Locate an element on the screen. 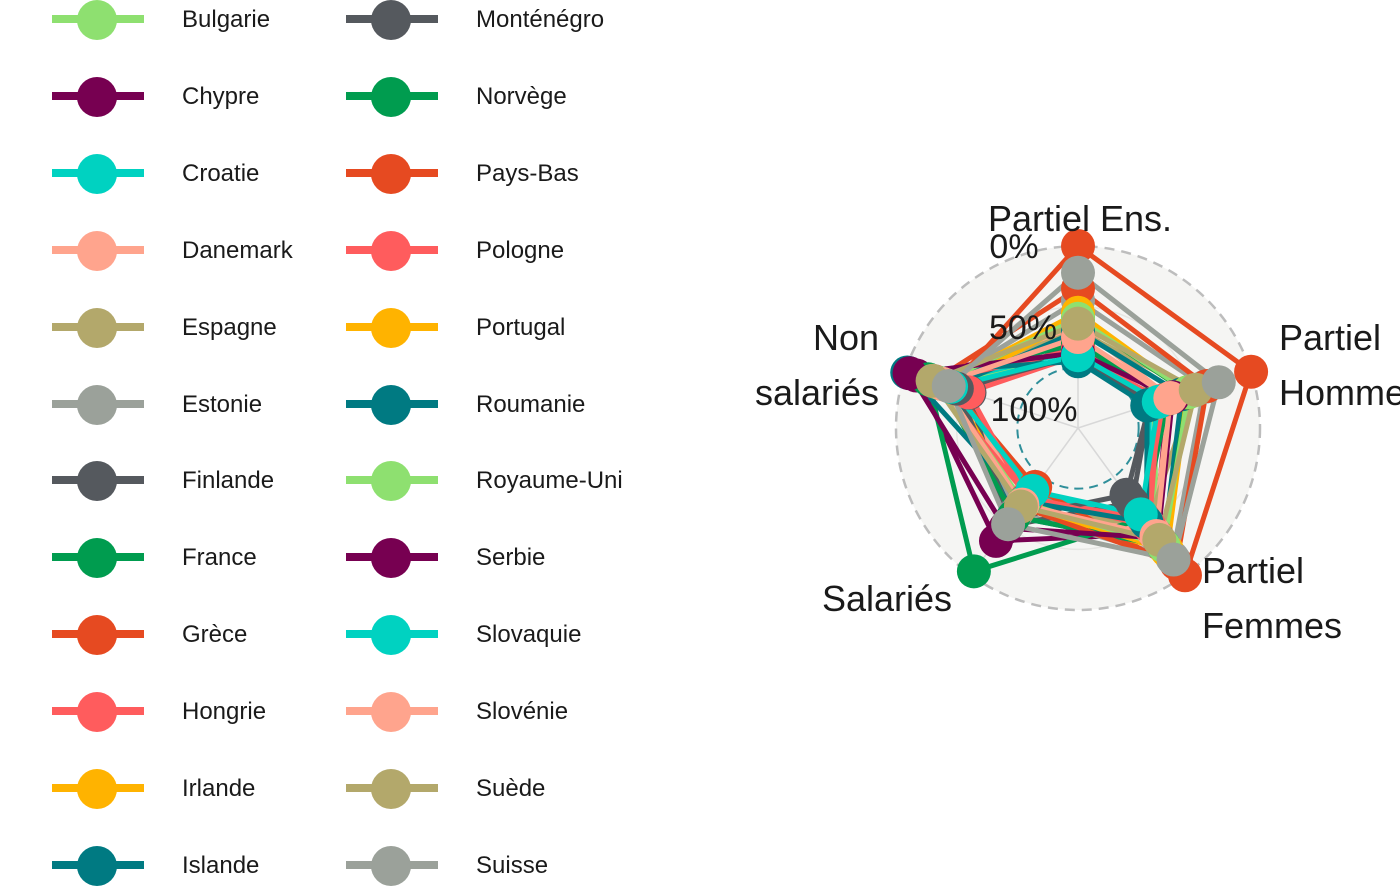  legend-item-bulgarie: Bulgarie is located at coordinates (145, 20).